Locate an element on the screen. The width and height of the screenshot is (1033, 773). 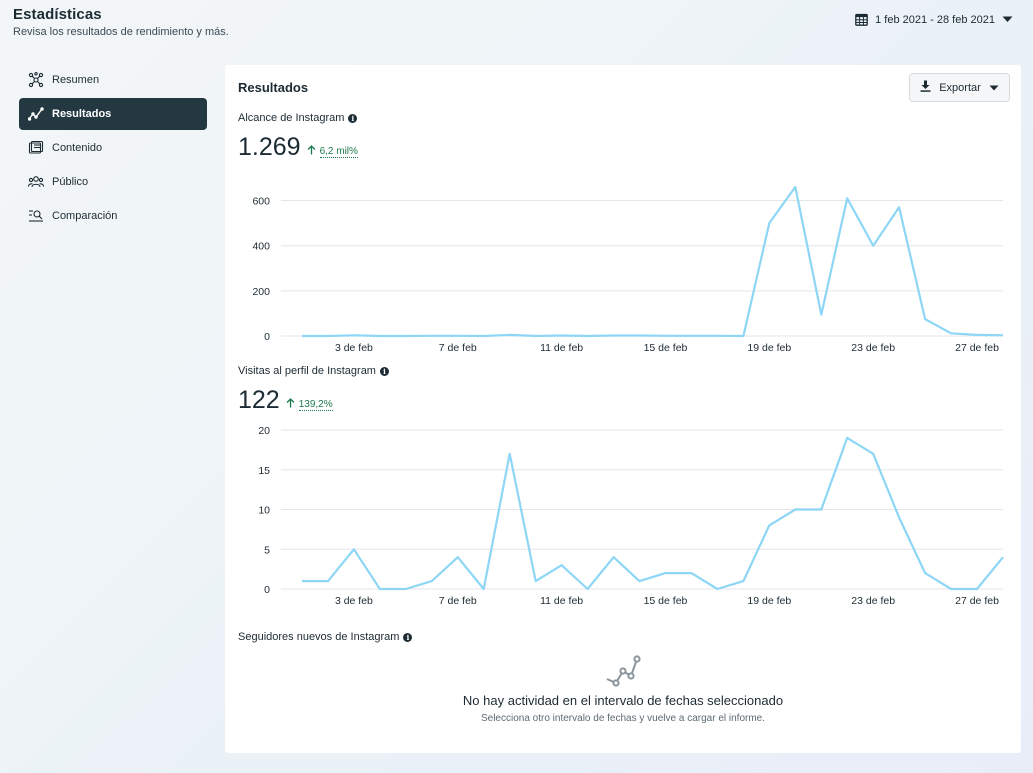
y-tick-label: 600 is located at coordinates (261, 202).